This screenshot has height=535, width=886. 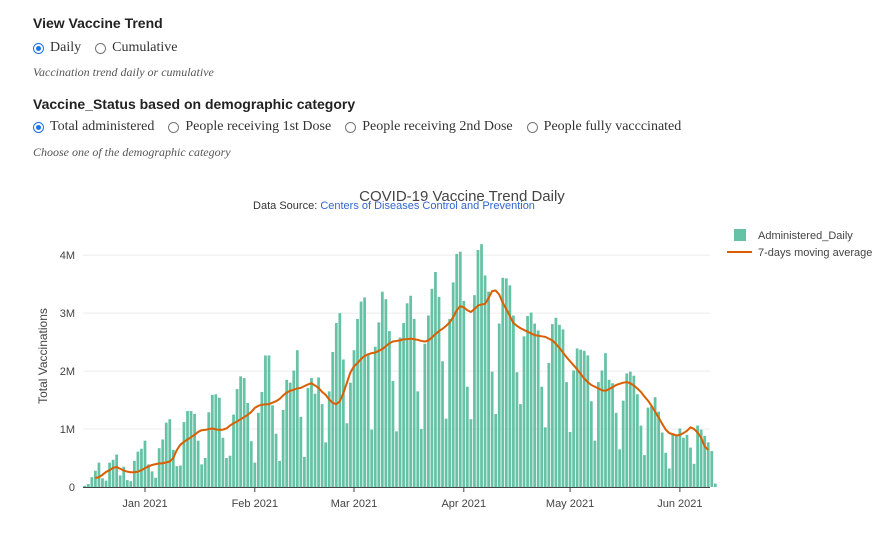 I want to click on status-option-total: Total administered, so click(x=93, y=127).